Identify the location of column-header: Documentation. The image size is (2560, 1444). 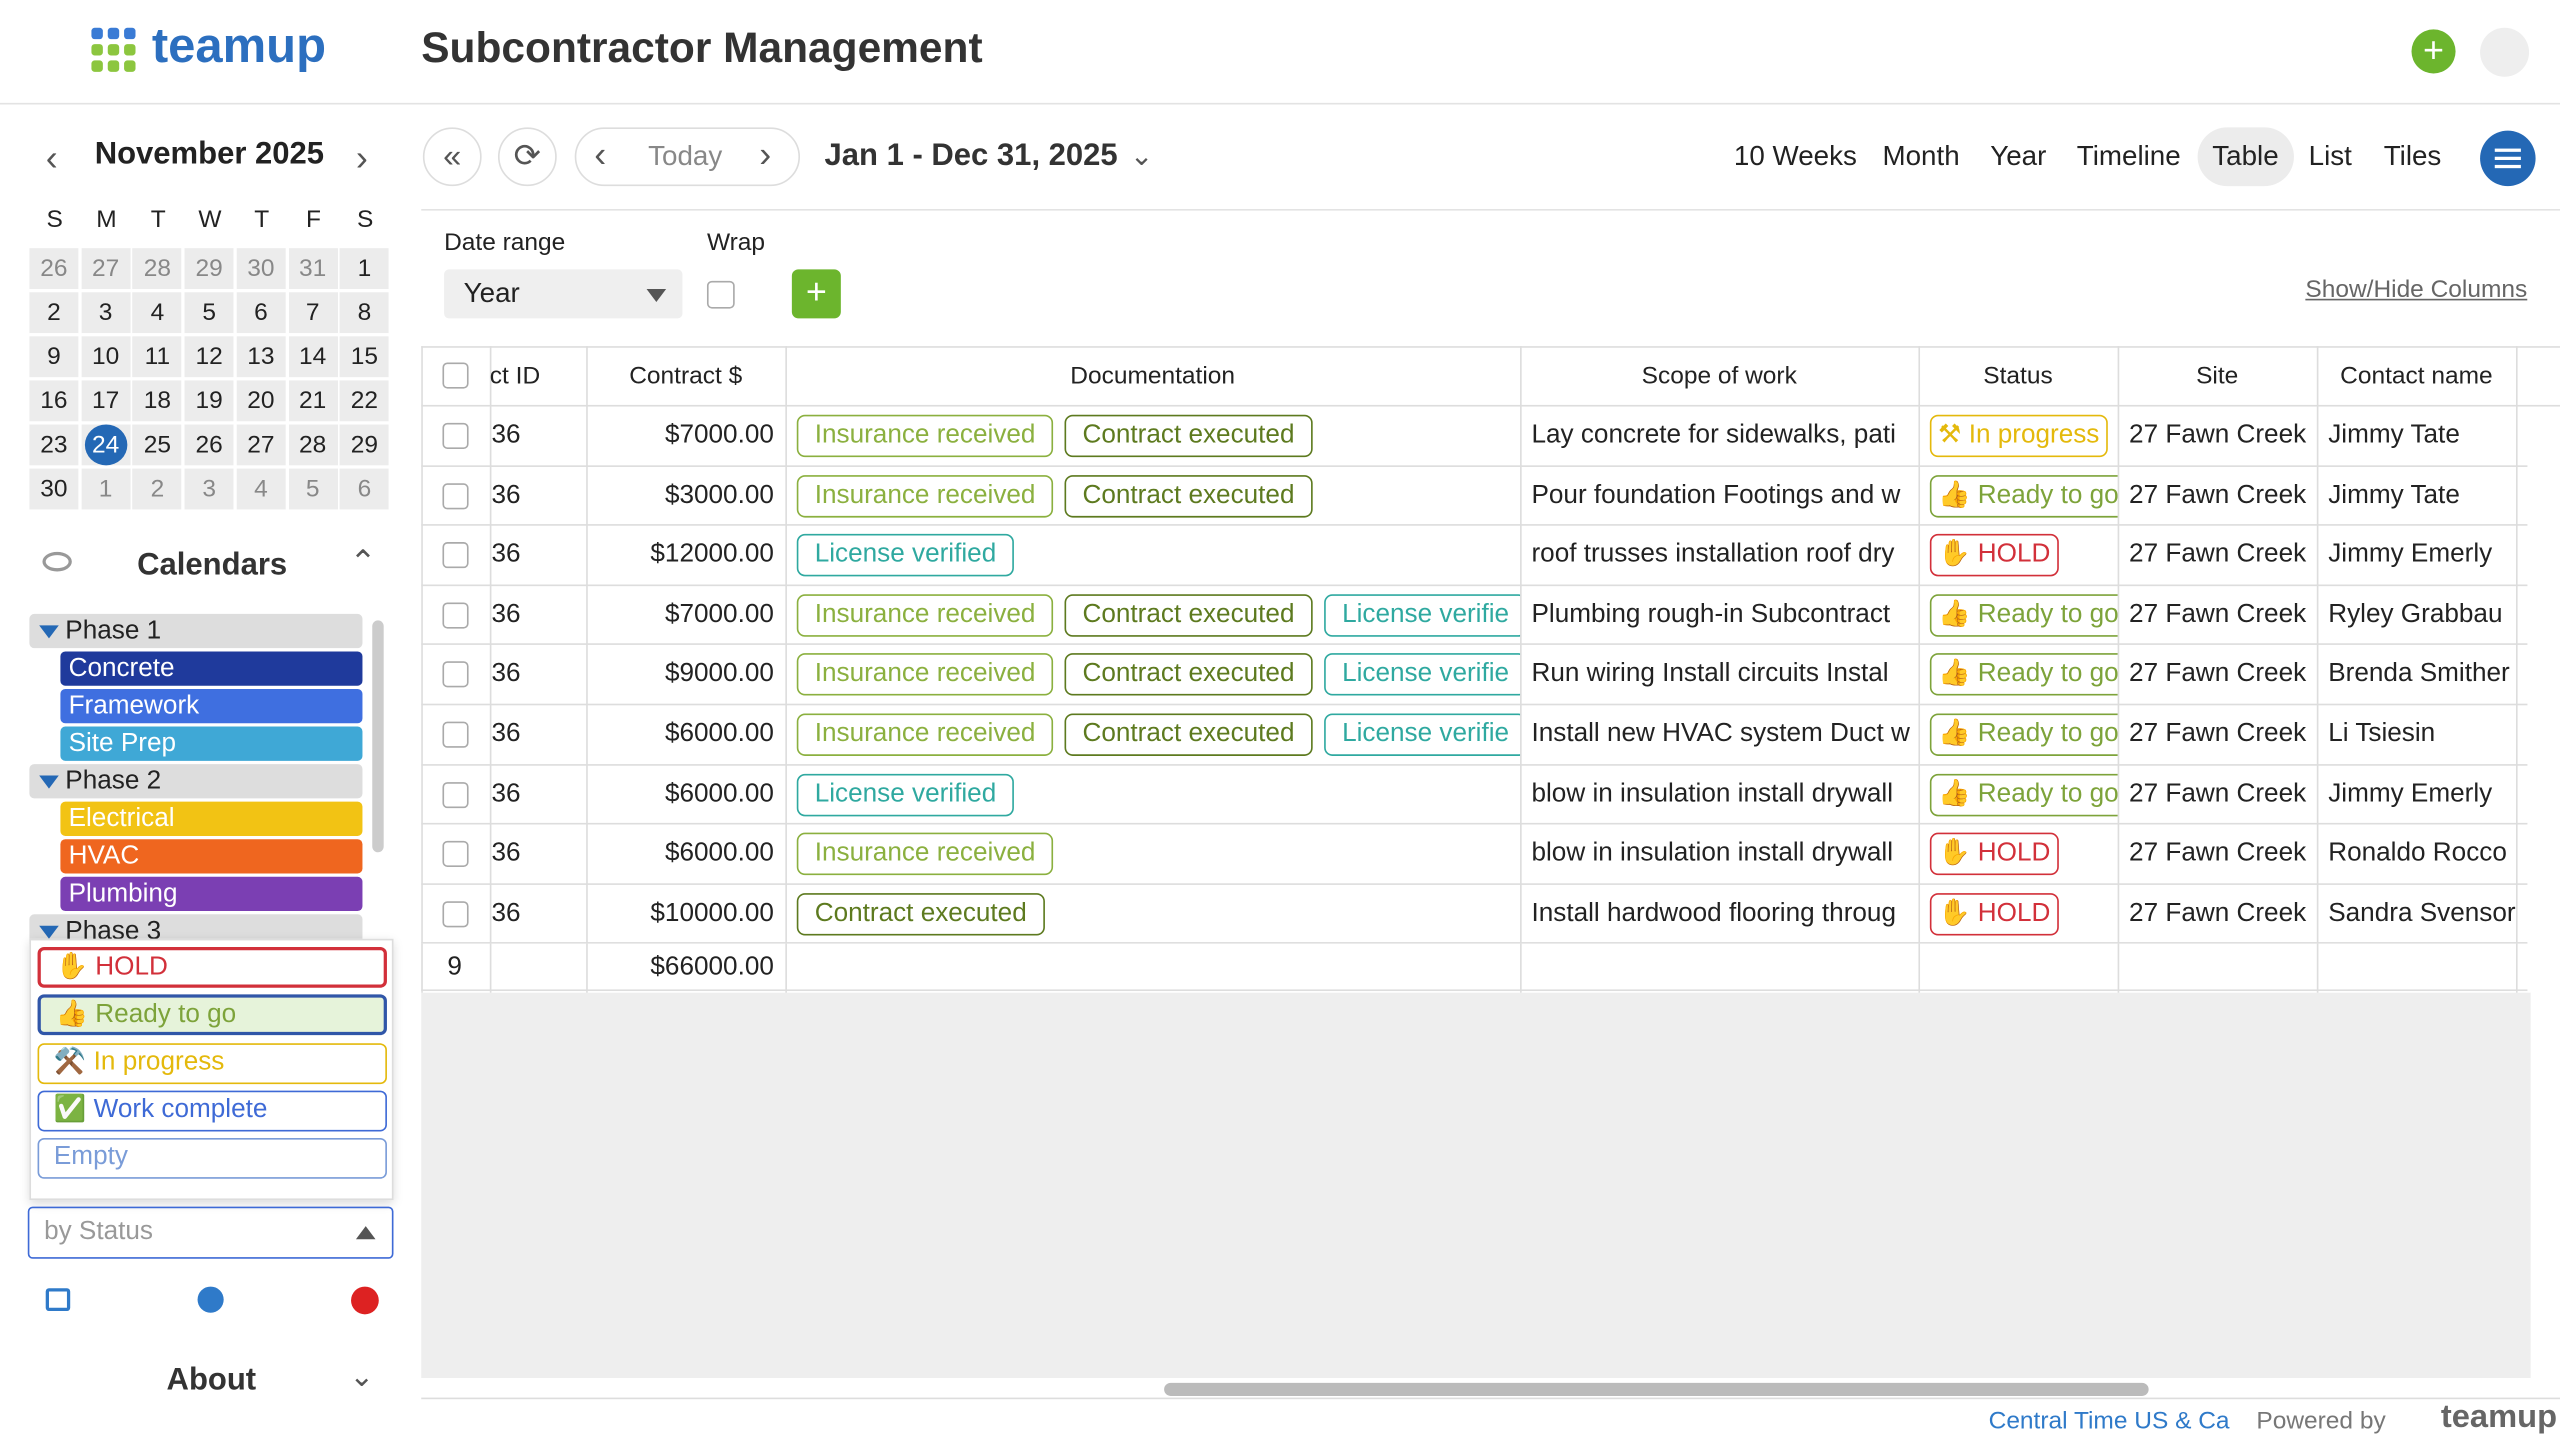
(1153, 376).